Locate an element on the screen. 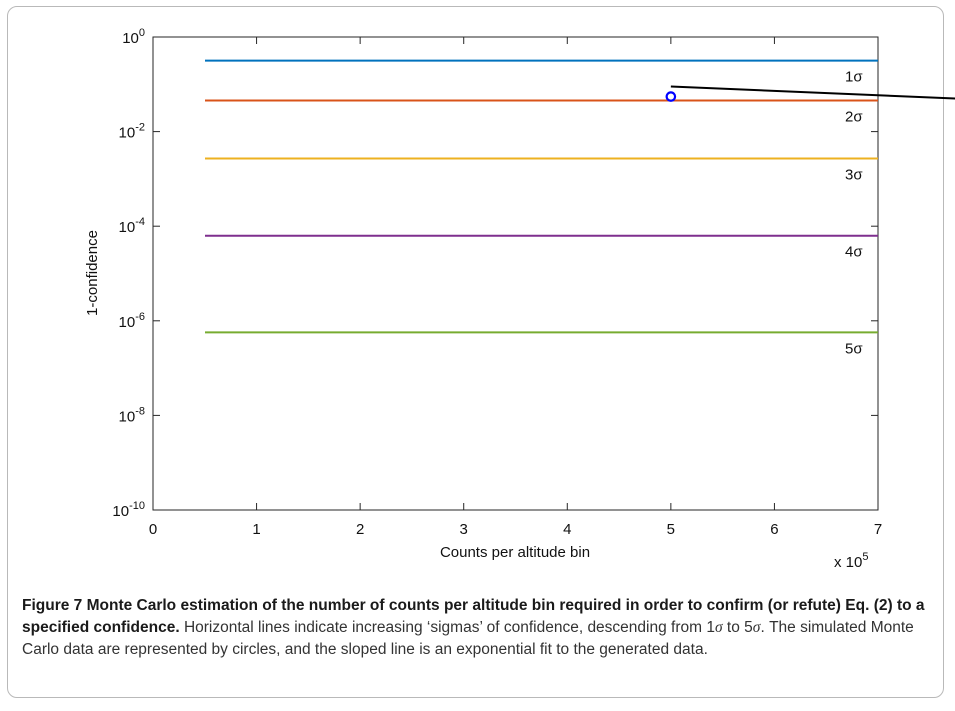 The width and height of the screenshot is (955, 711). x-tick-label-7: 7 is located at coordinates (878, 529).